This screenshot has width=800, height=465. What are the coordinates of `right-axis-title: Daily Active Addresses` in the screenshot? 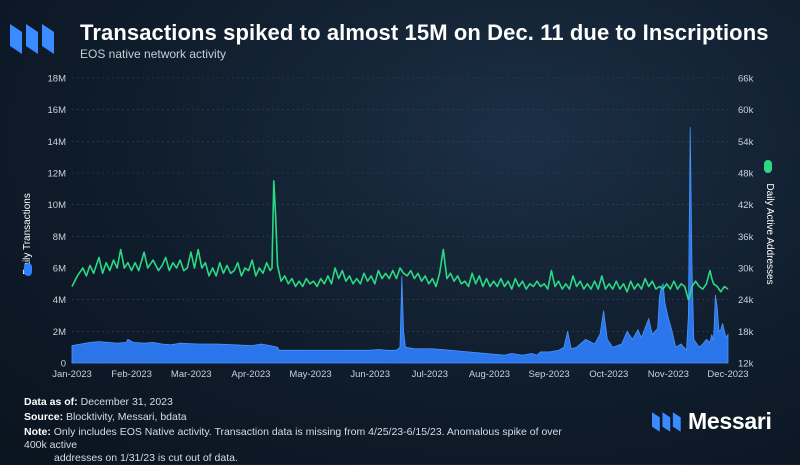 It's located at (769, 233).